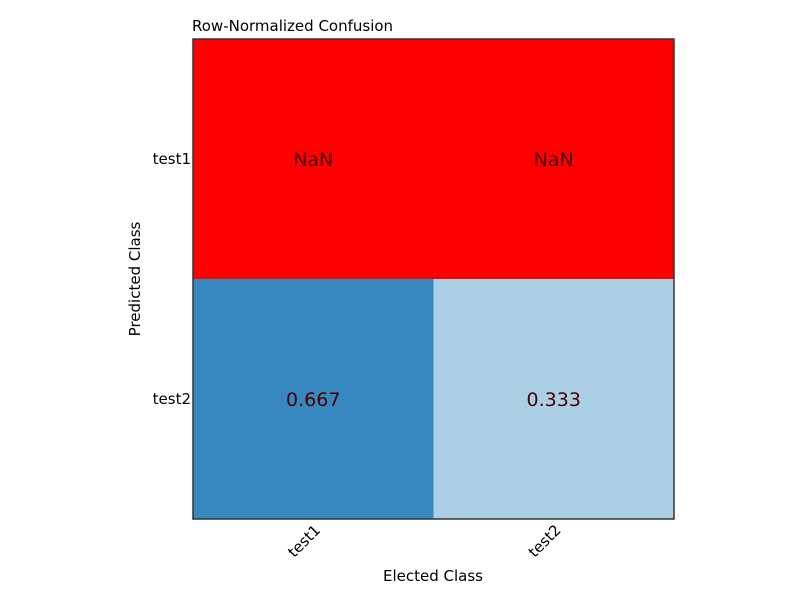 The width and height of the screenshot is (800, 600). What do you see at coordinates (172, 399) in the screenshot?
I see `y-tick-label: test2` at bounding box center [172, 399].